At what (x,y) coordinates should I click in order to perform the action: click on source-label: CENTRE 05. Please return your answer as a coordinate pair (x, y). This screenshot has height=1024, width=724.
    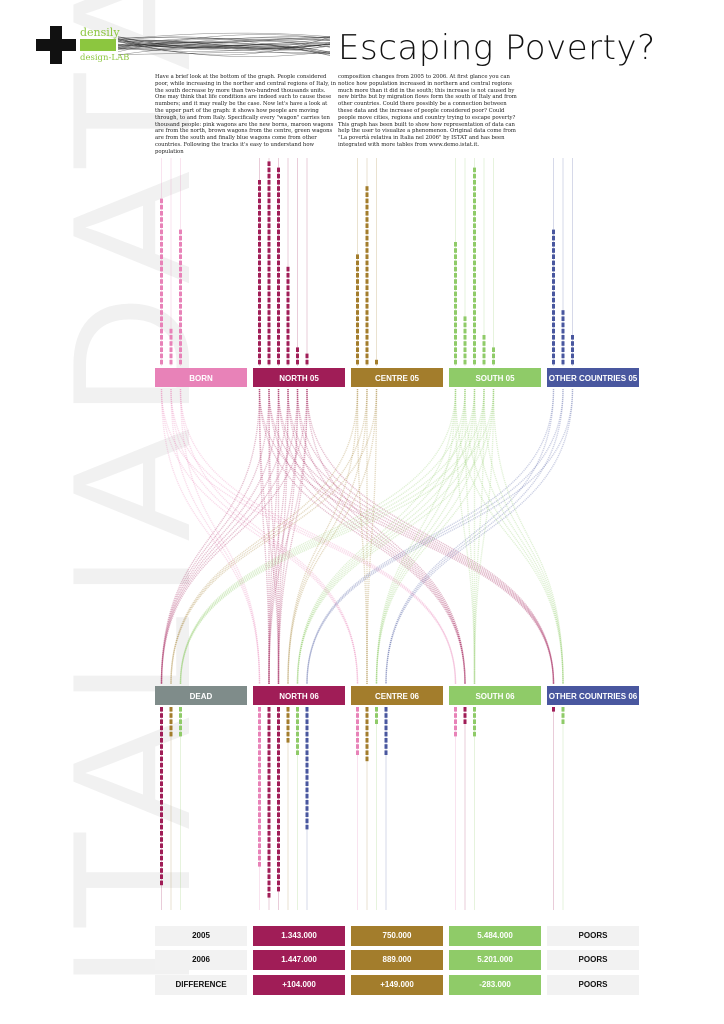
    Looking at the image, I should click on (397, 378).